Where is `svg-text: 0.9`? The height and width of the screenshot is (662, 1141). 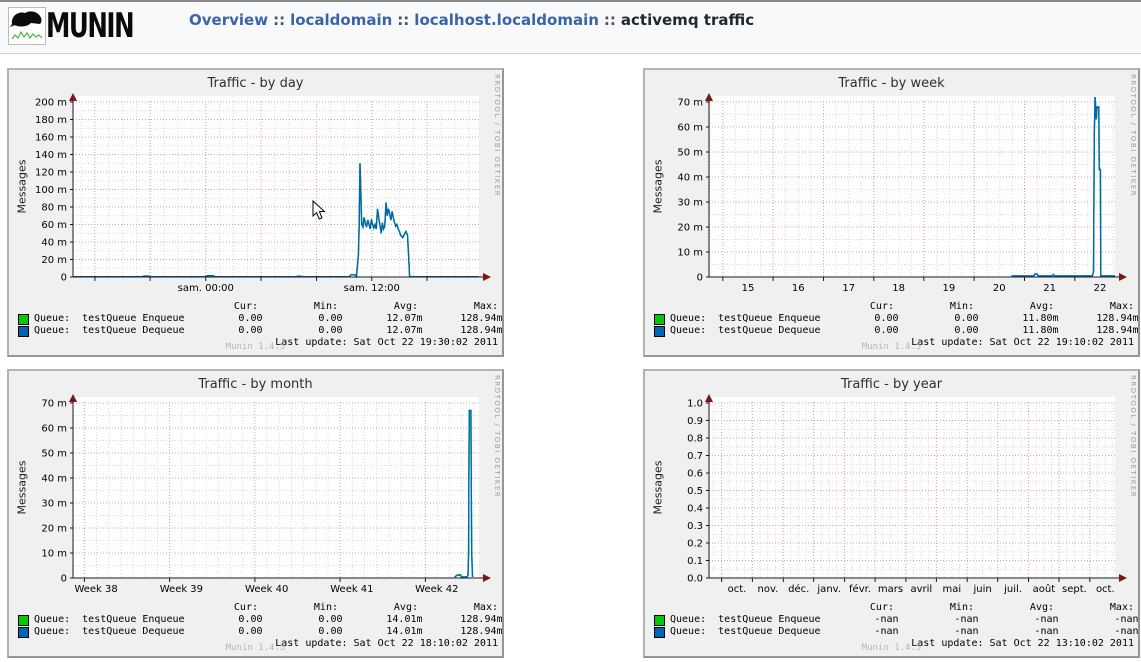
svg-text: 0.9 is located at coordinates (695, 421).